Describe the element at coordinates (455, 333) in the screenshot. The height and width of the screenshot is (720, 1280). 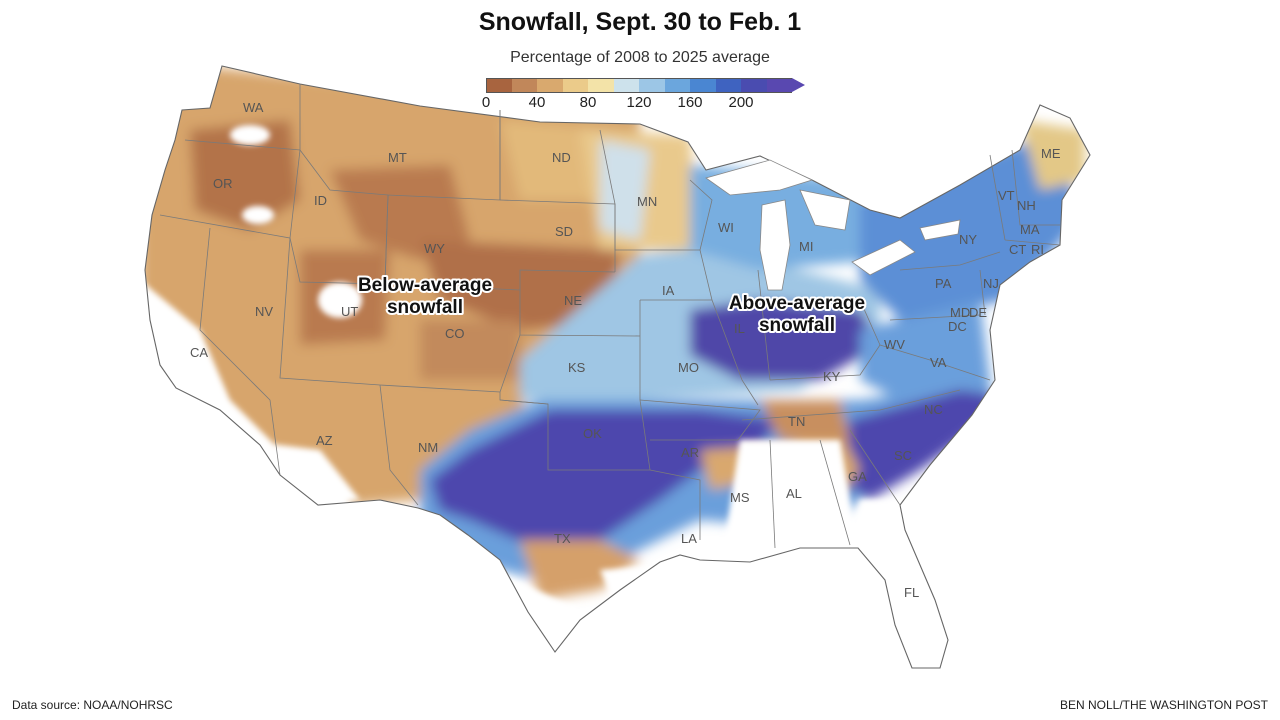
I see `state-label-co: CO` at that location.